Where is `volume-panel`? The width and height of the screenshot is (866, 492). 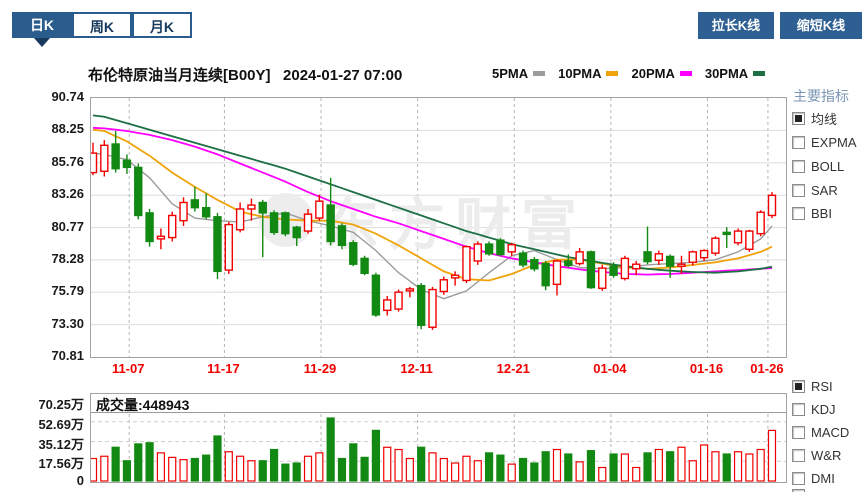 volume-panel is located at coordinates (438, 438).